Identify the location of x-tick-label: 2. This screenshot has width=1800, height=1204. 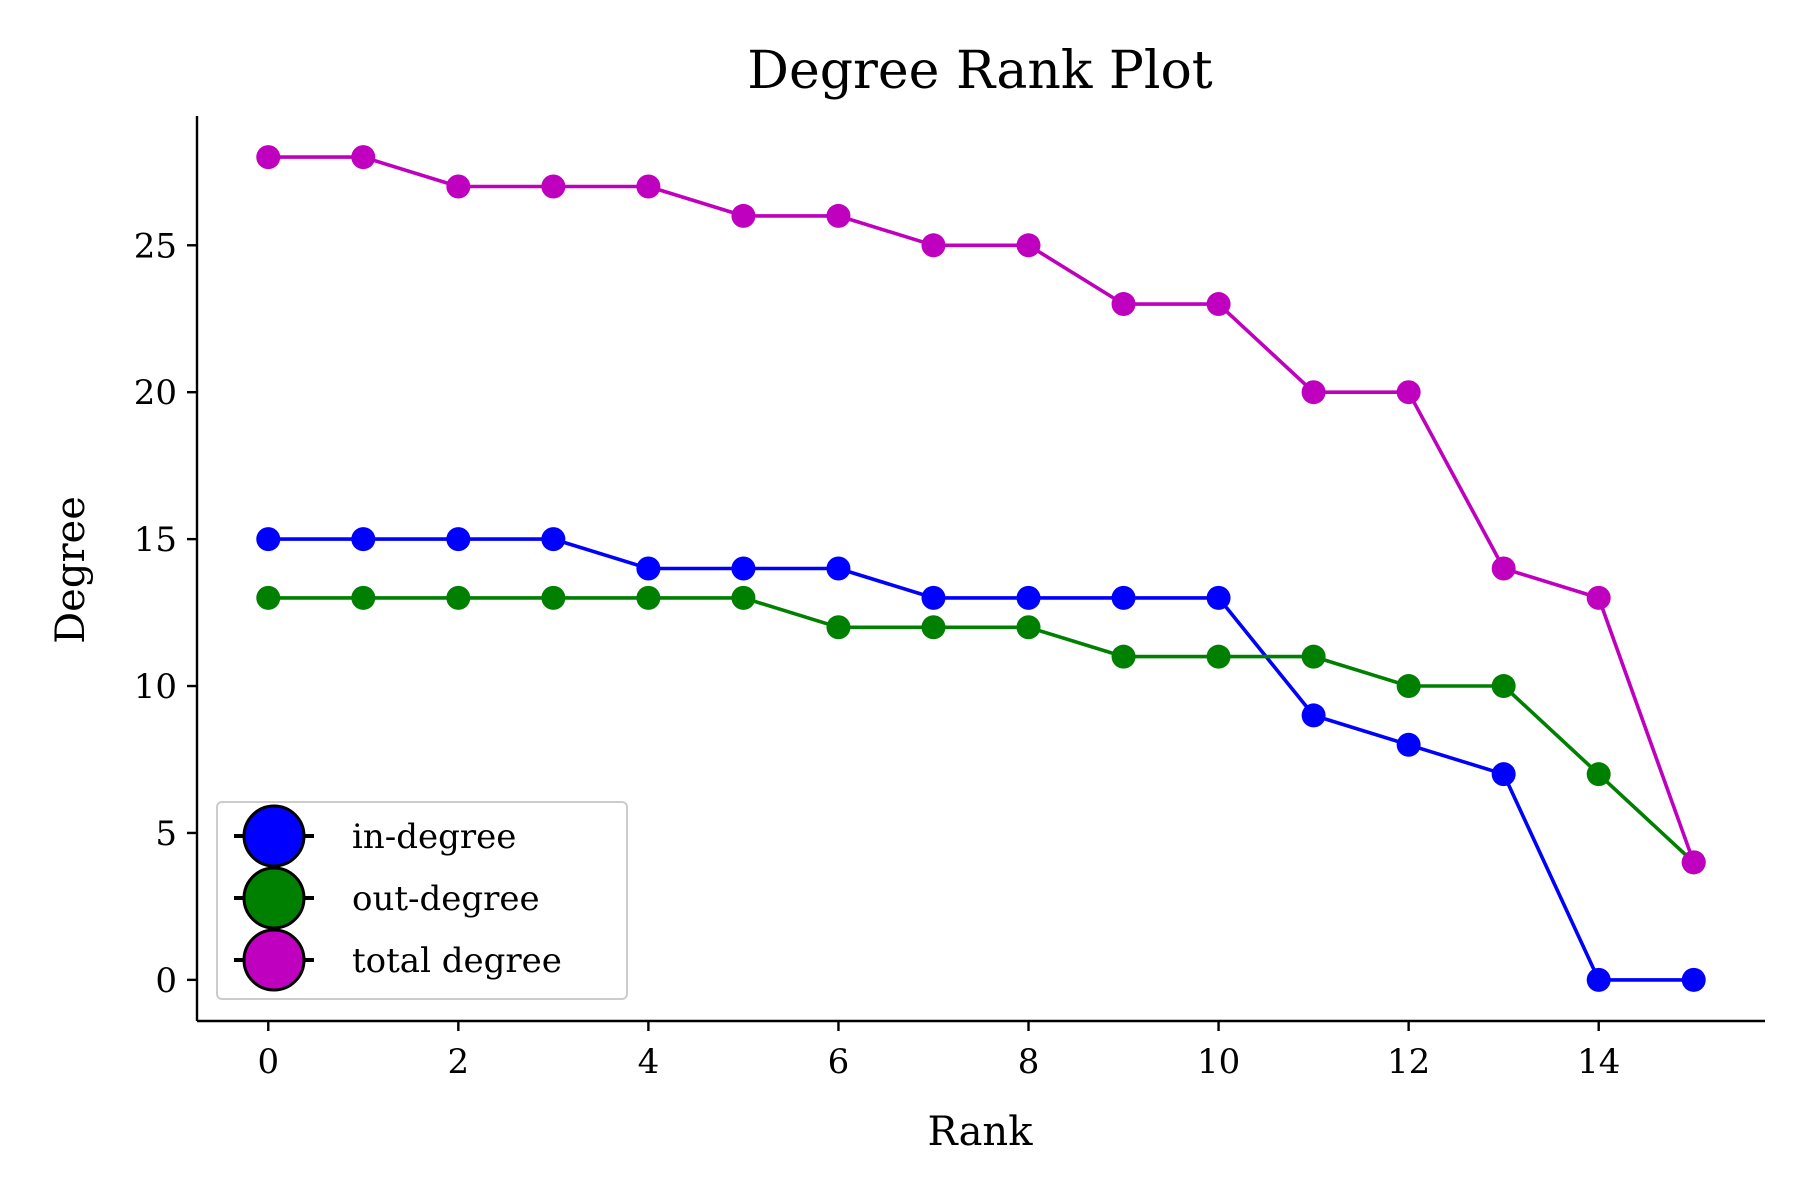
(459, 1062).